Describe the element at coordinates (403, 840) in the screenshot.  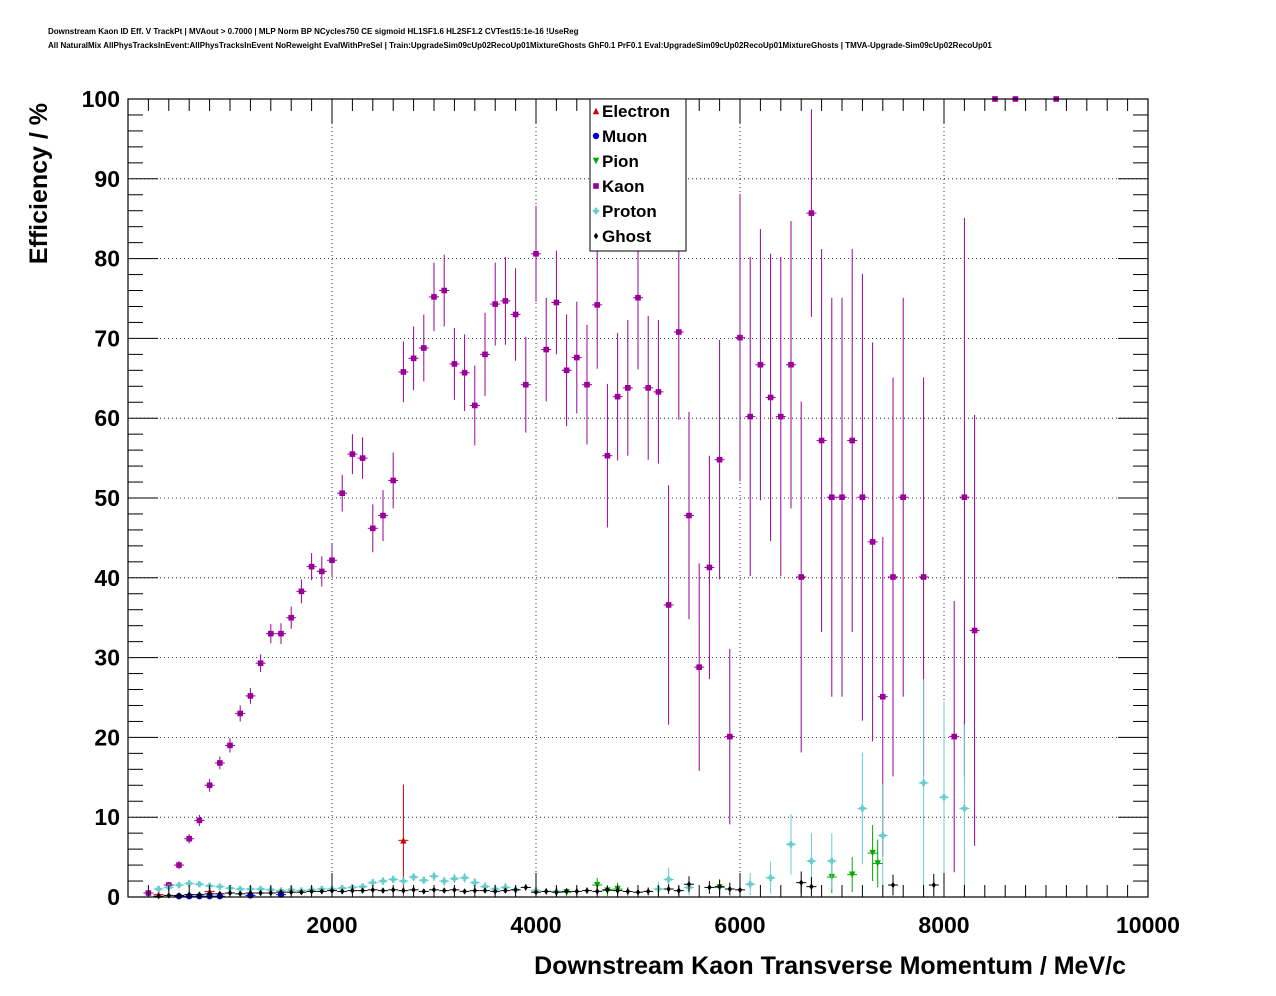
I see `electron-point` at that location.